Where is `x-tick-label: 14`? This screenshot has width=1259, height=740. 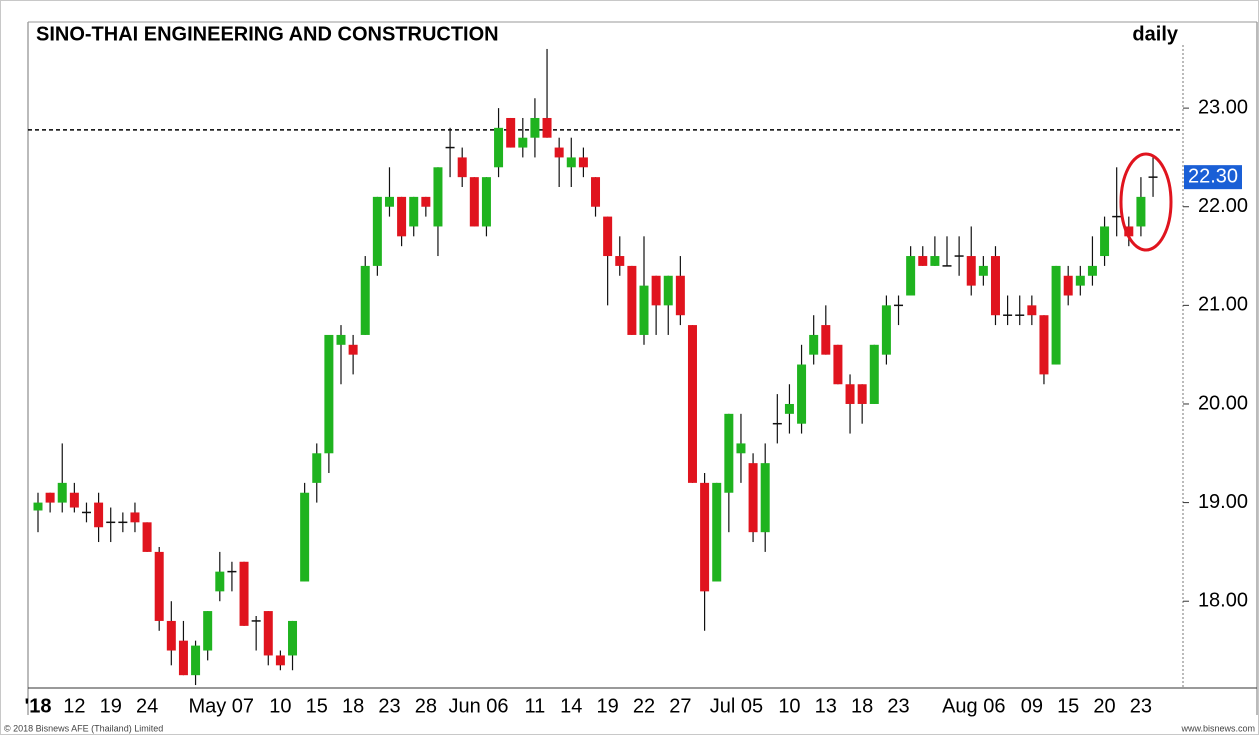
x-tick-label: 14 is located at coordinates (571, 706).